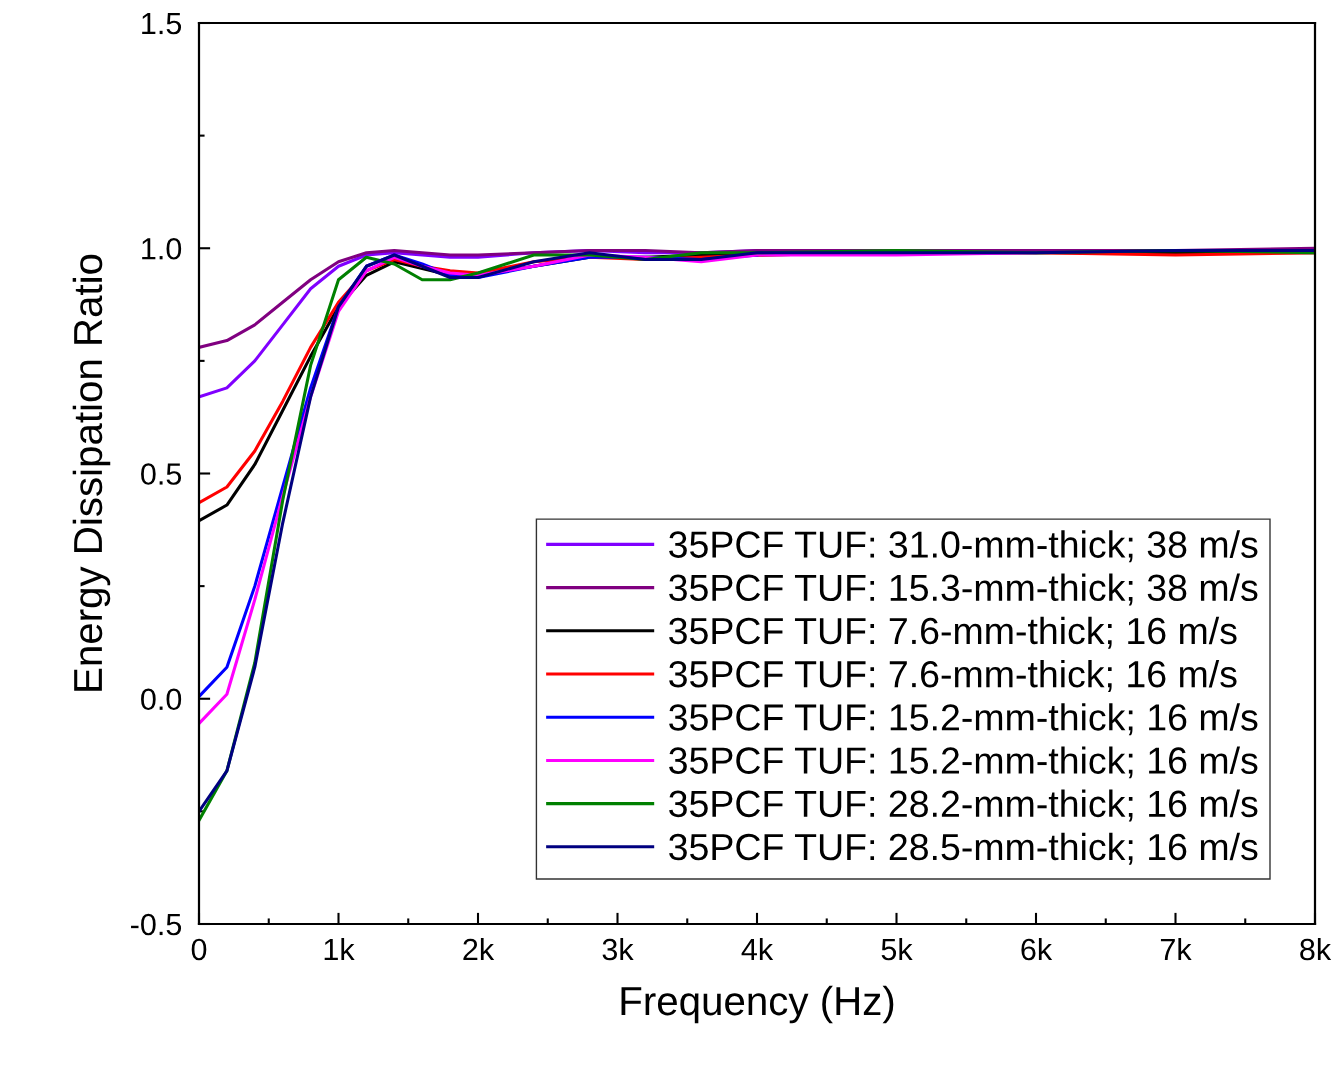 This screenshot has width=1339, height=1065. What do you see at coordinates (963, 848) in the screenshot?
I see `legend-label: 35PCF TUF: 28.5-mm-thick; 16 m/s` at bounding box center [963, 848].